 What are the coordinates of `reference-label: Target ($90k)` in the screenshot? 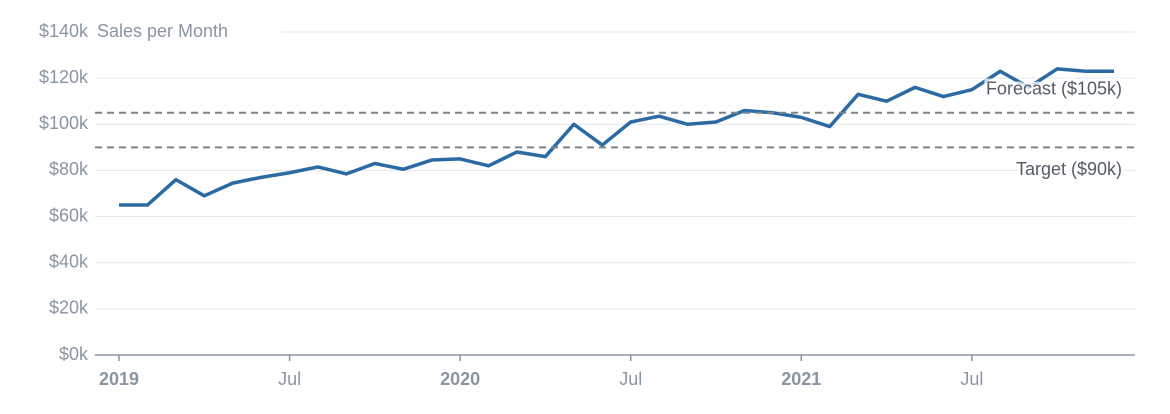 It's located at (1069, 169).